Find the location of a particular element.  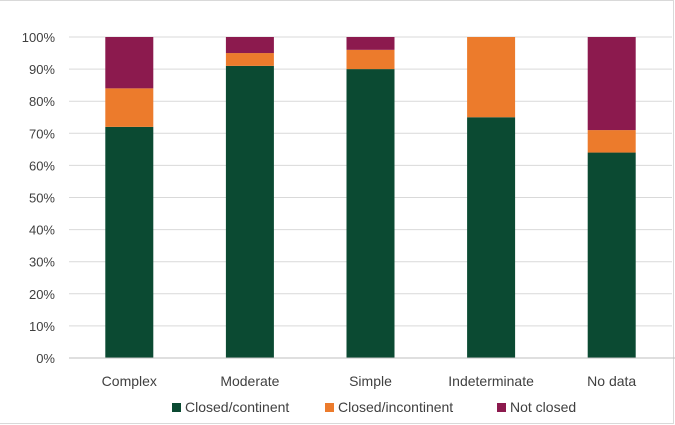

x-tick-label: Simple is located at coordinates (370, 381).